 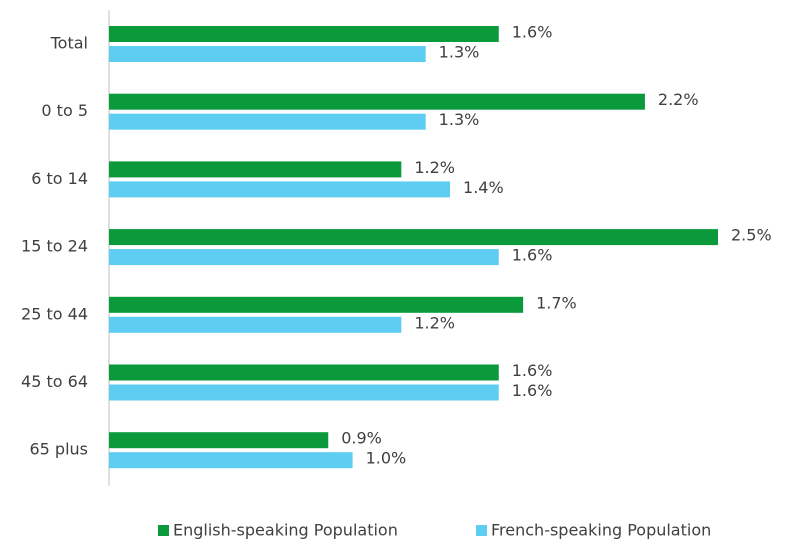 I want to click on category-label: 0 to 5, so click(x=64, y=110).